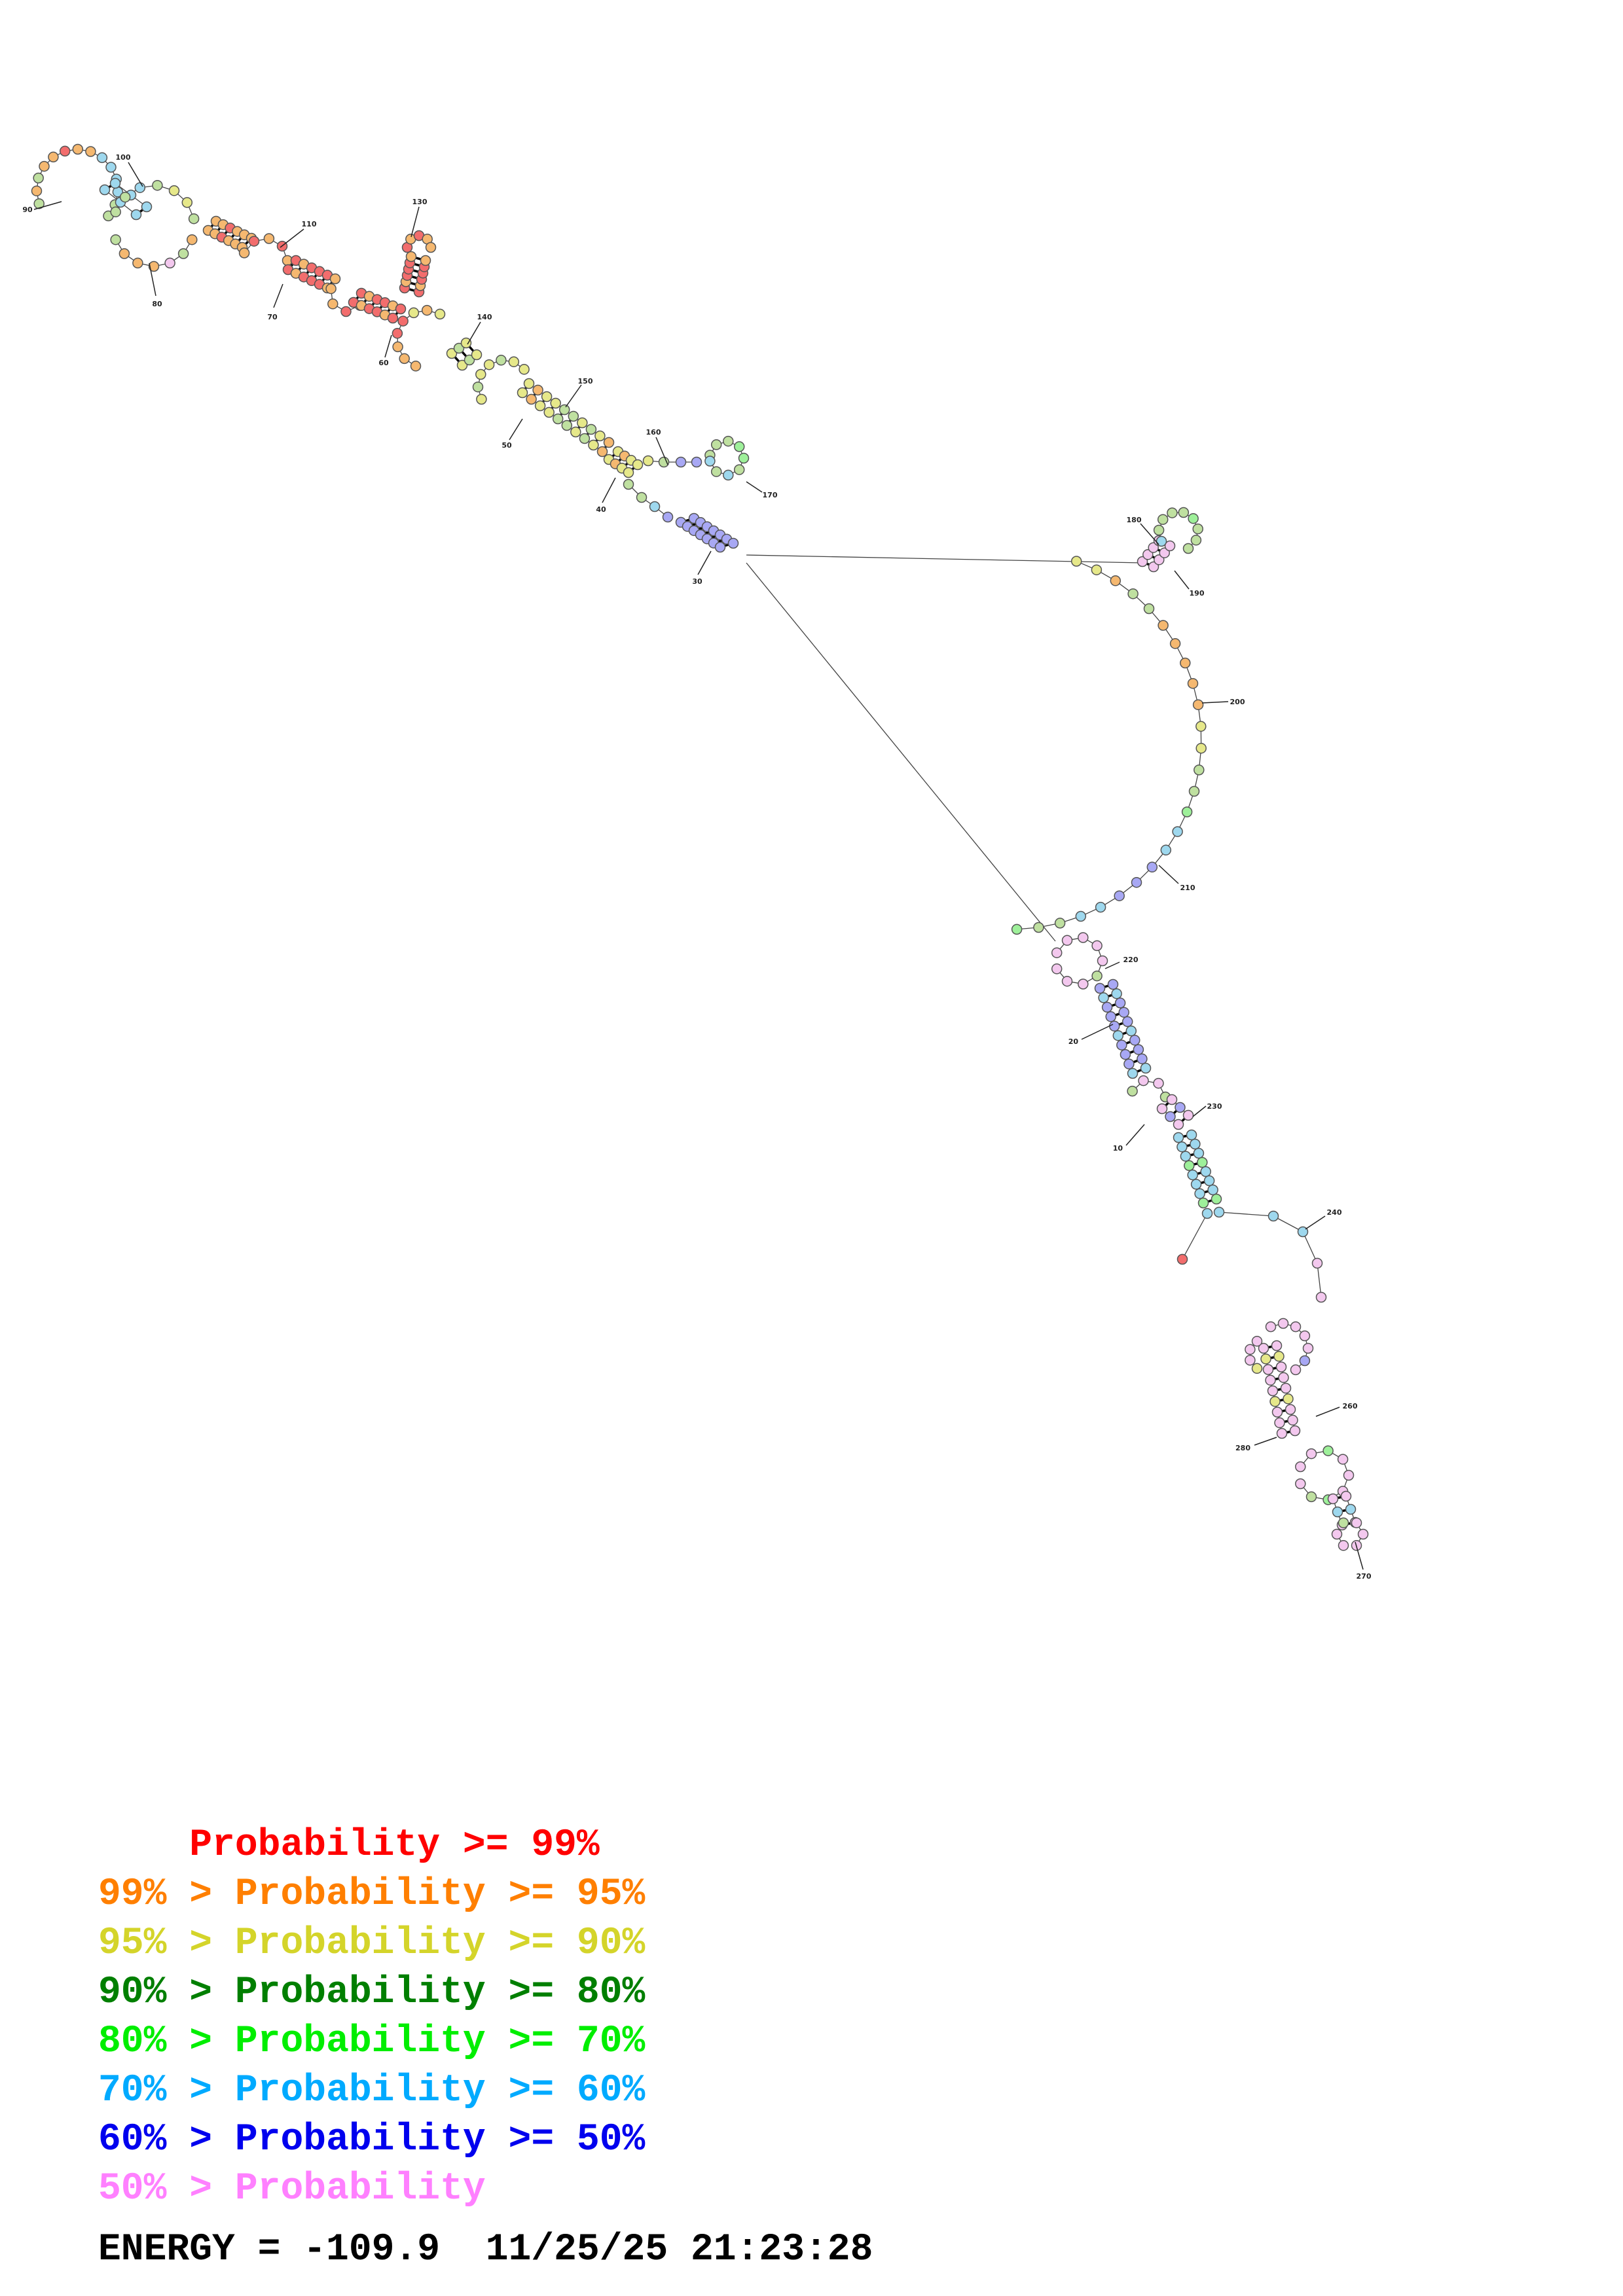 This screenshot has height=2296, width=1623. Describe the element at coordinates (143, 1846) in the screenshot. I see `legend-row-prefix` at that location.